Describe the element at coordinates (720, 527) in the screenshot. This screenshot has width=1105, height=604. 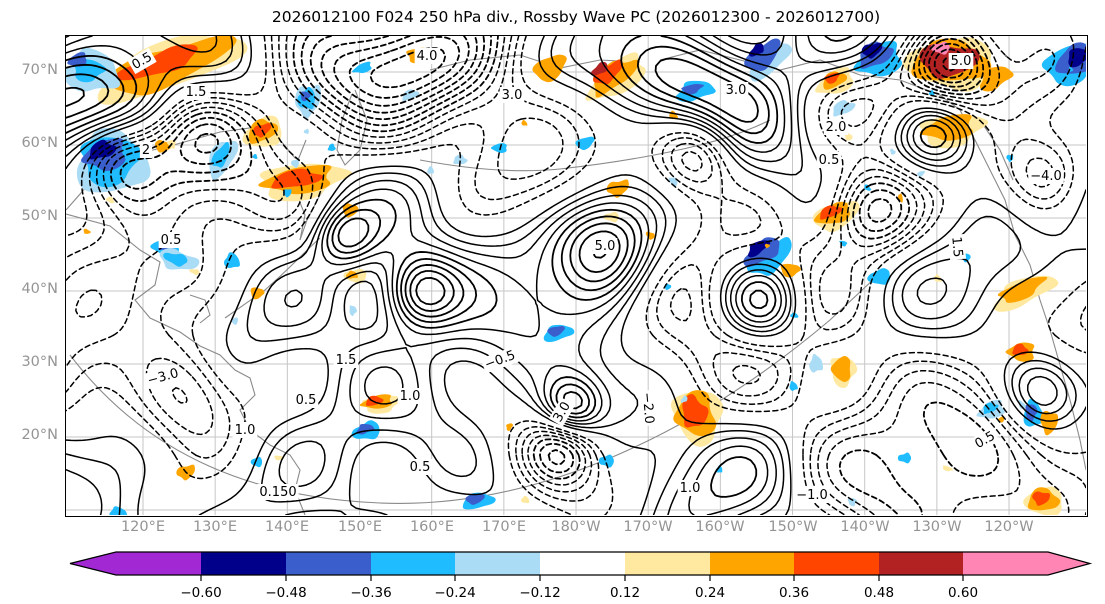
I see `x-tick-label: 160°W` at that location.